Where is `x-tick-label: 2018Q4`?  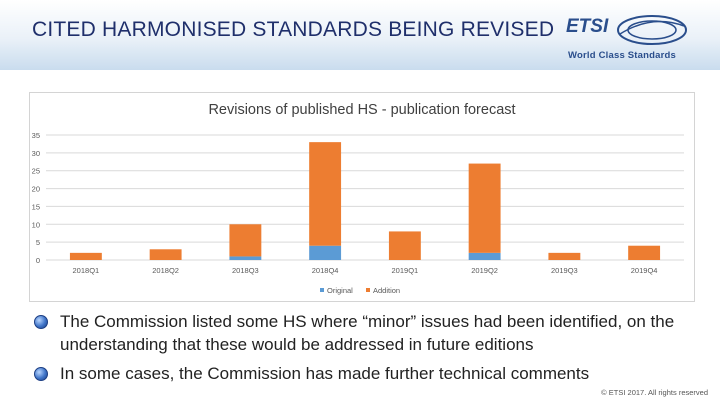 x-tick-label: 2018Q4 is located at coordinates (325, 270).